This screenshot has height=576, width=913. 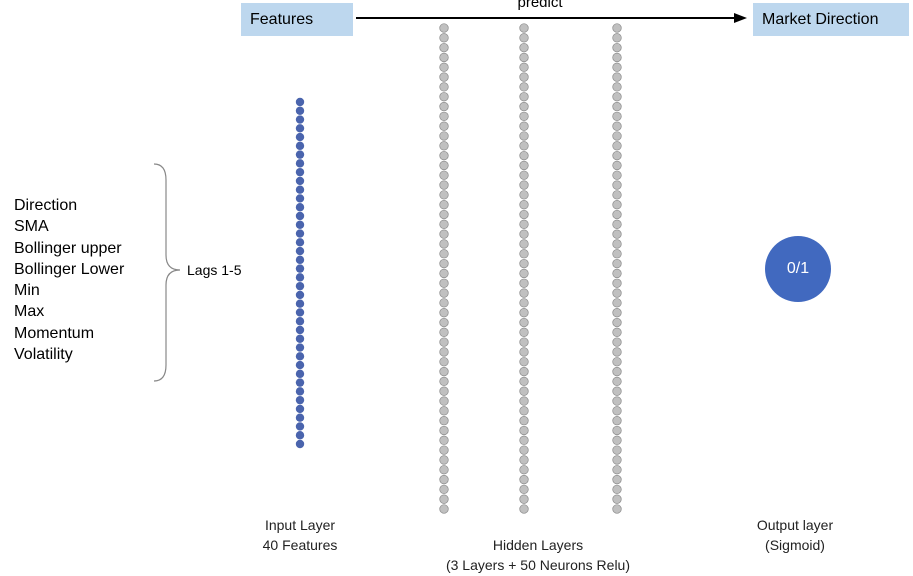 I want to click on feature-item: SMA, so click(x=31, y=227).